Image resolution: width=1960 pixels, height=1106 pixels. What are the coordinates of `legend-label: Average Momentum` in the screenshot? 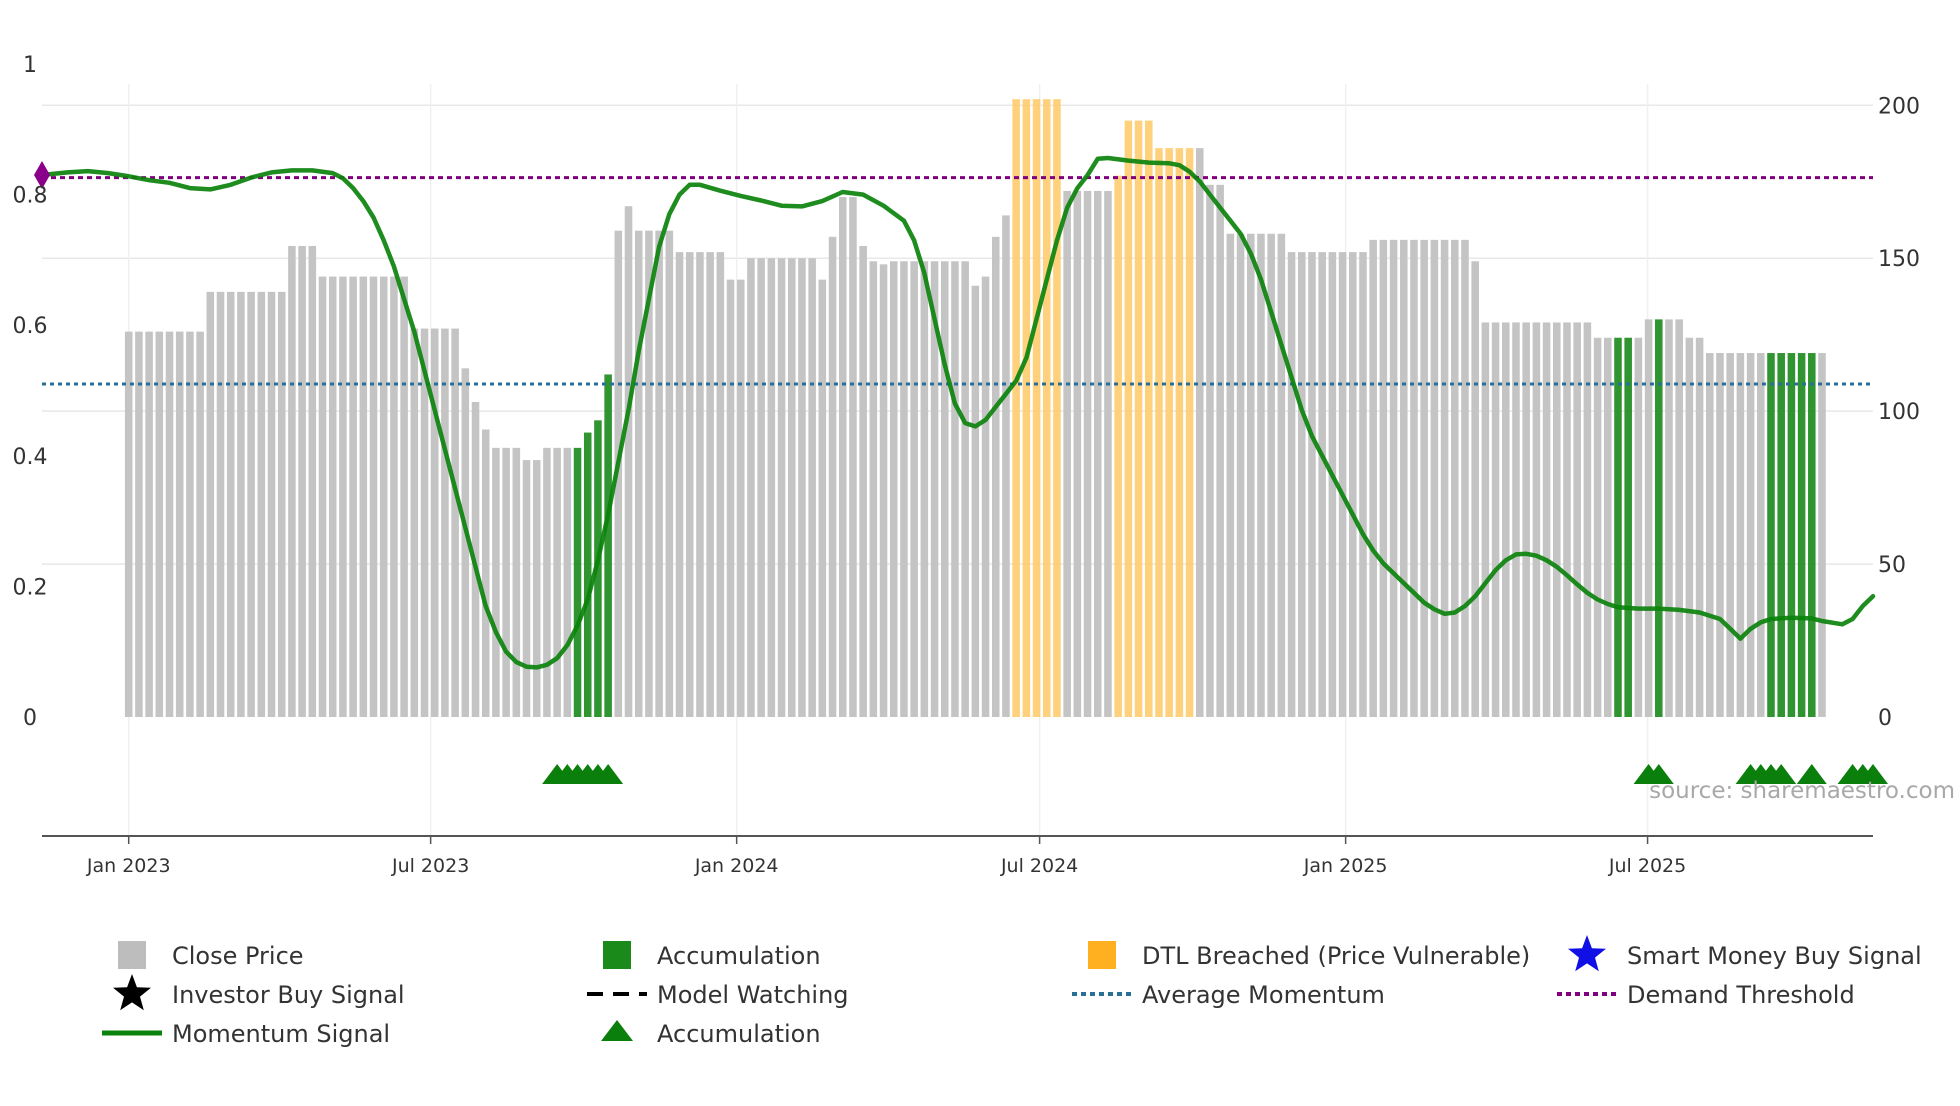 It's located at (1263, 995).